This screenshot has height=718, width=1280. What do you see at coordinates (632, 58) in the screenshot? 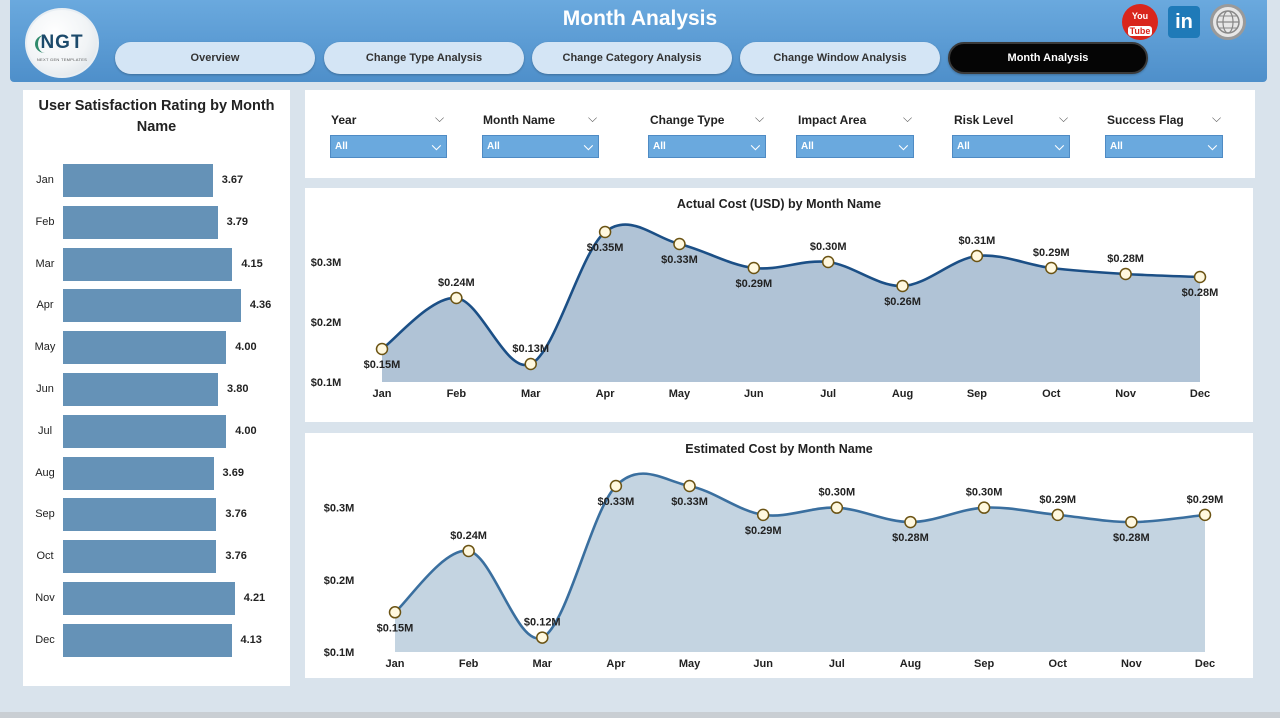
I see `tab-change-category-analysis: Change Category Analysis` at bounding box center [632, 58].